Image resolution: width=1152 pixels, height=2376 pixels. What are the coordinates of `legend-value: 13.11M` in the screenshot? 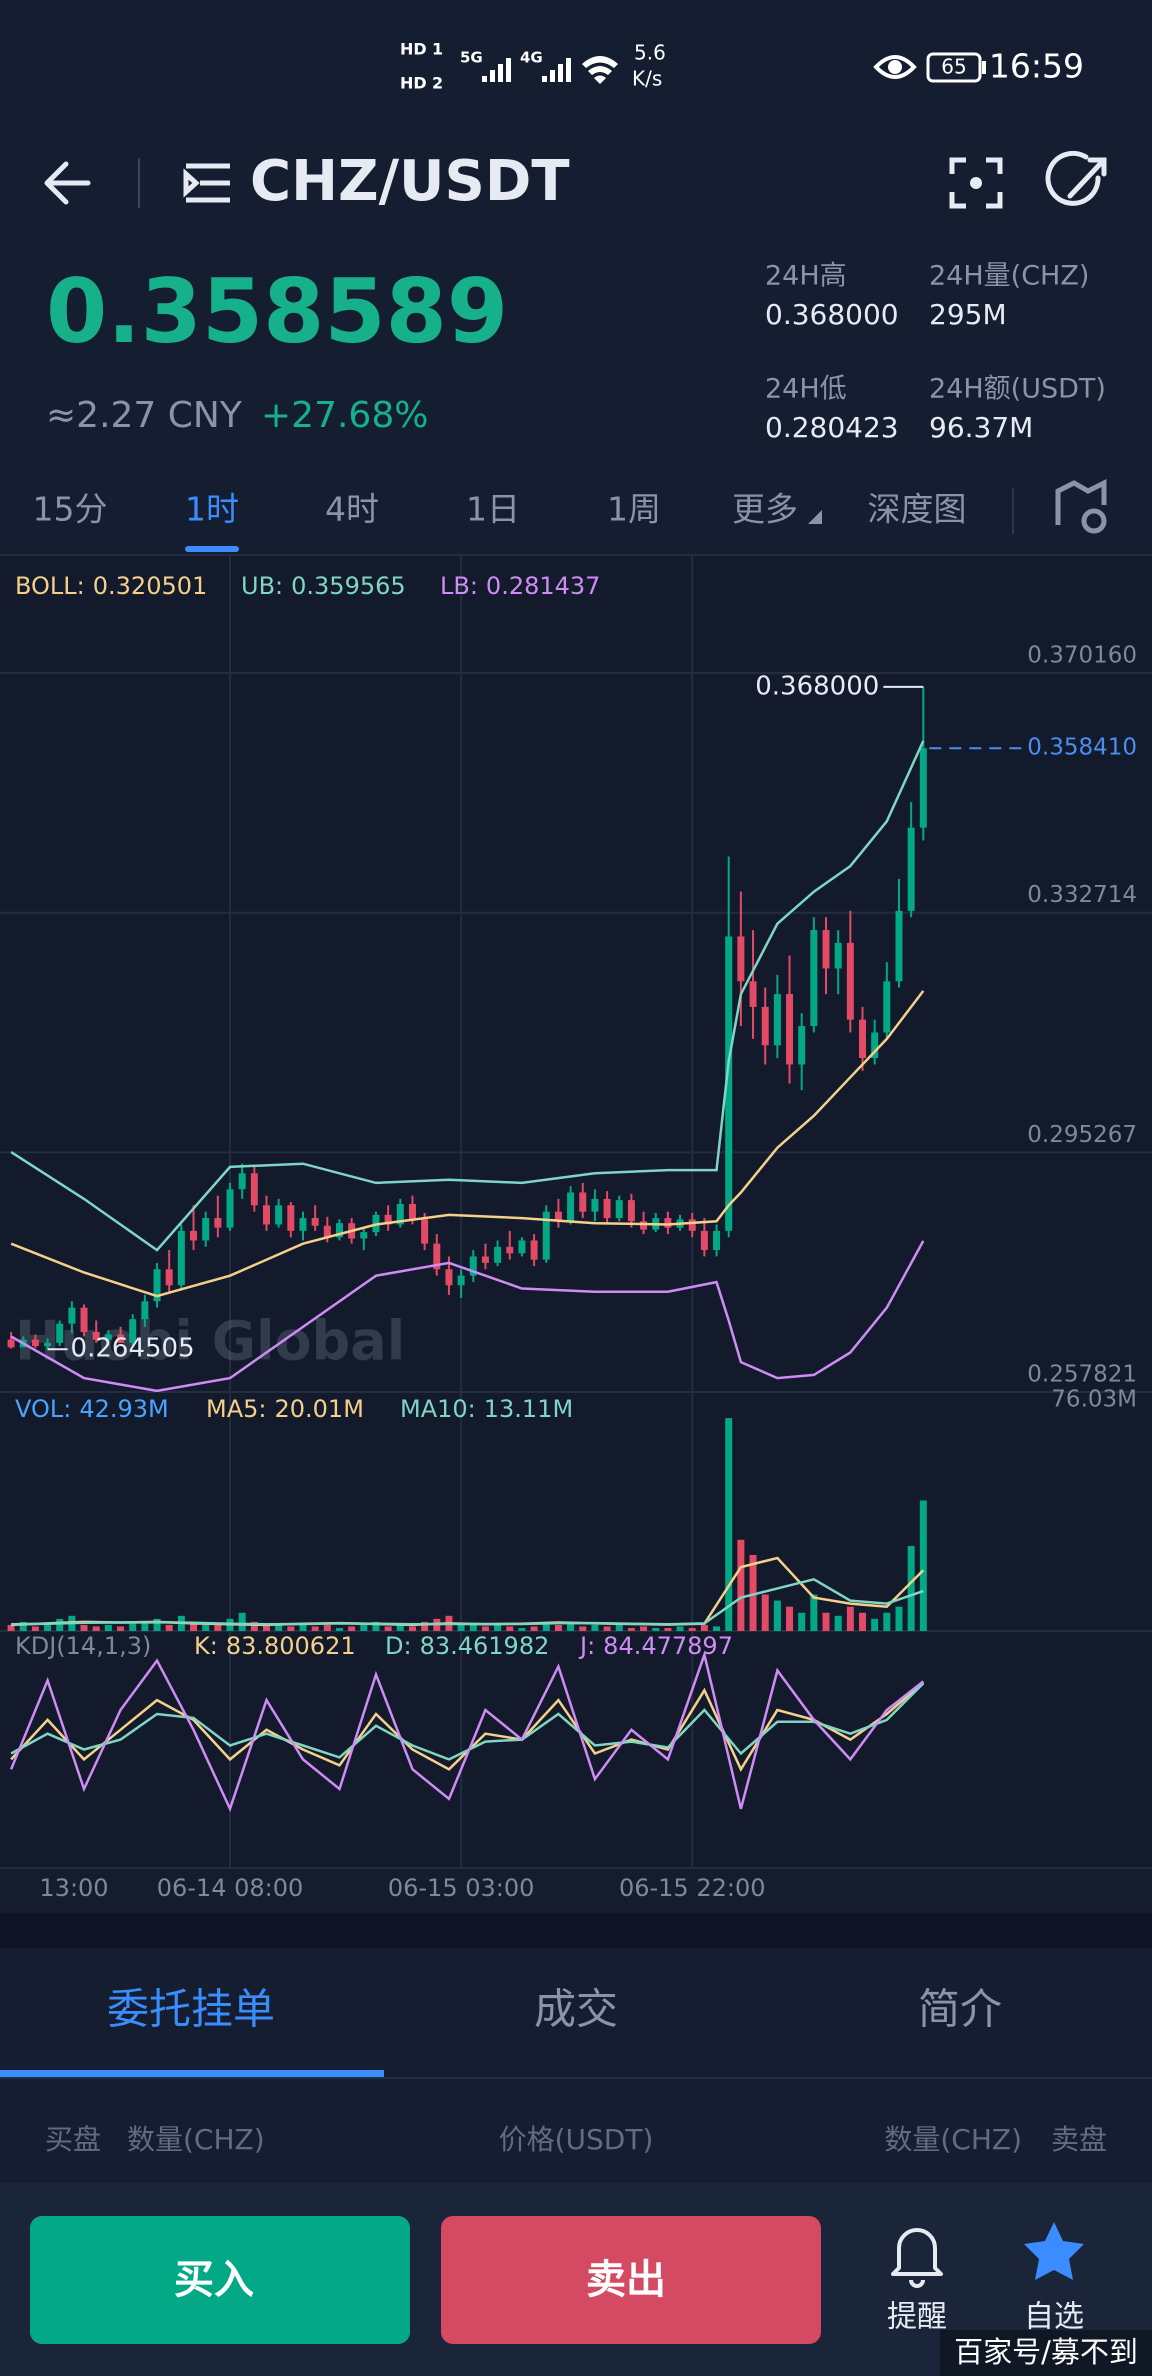 It's located at (528, 1409).